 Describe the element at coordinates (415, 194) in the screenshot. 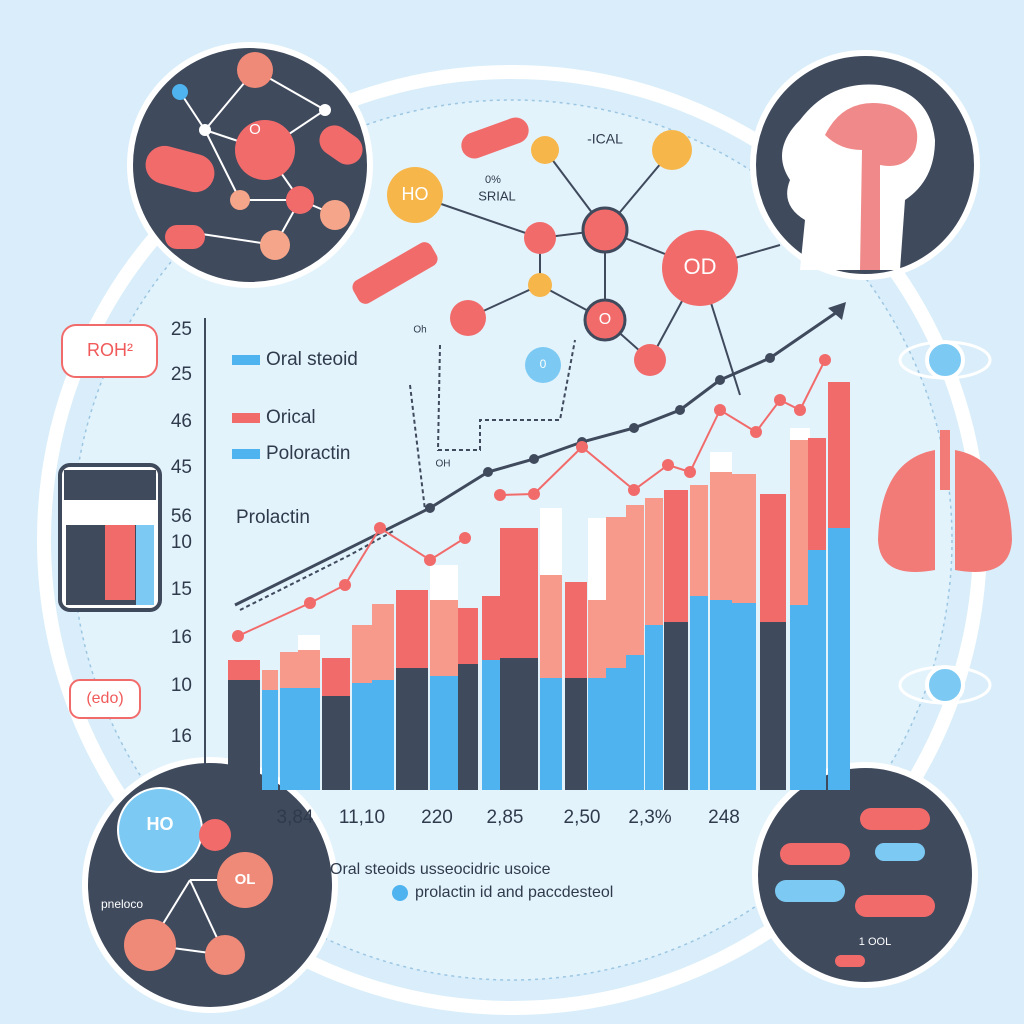

I see `atom-label: HO` at that location.